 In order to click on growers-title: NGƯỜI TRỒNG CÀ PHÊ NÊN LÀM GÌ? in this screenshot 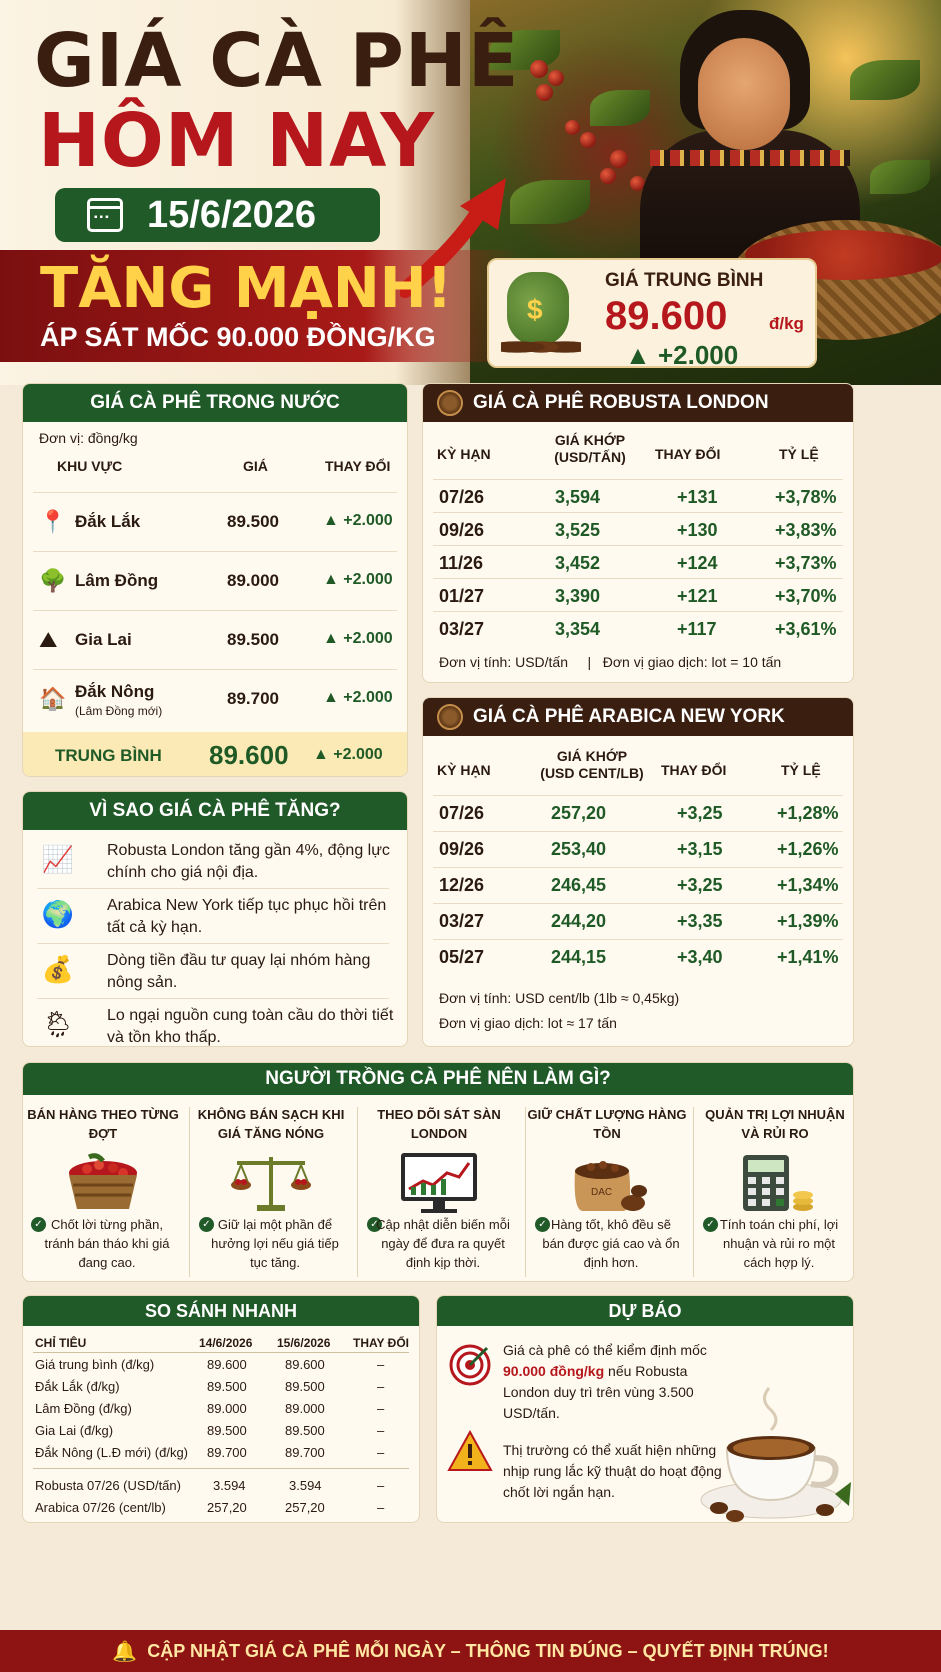, I will do `click(438, 1079)`.